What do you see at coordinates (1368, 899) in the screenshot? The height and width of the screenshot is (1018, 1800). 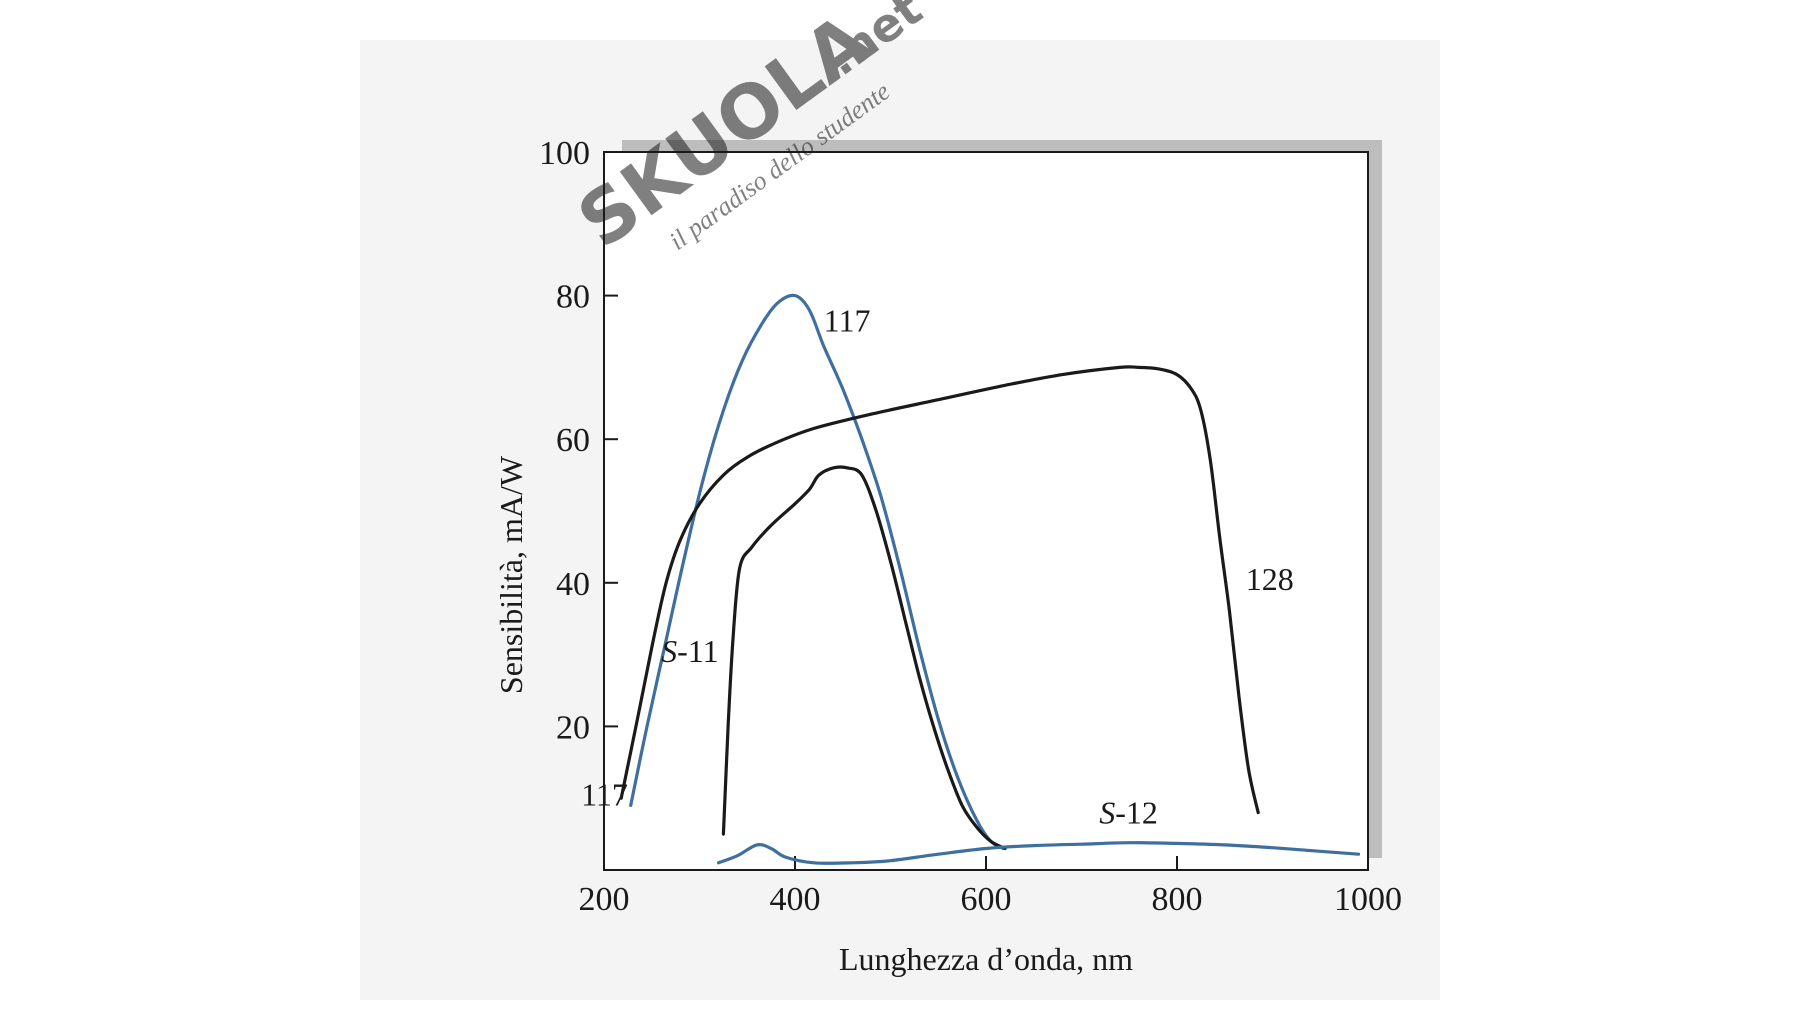 I see `x-tick-label: 1000` at bounding box center [1368, 899].